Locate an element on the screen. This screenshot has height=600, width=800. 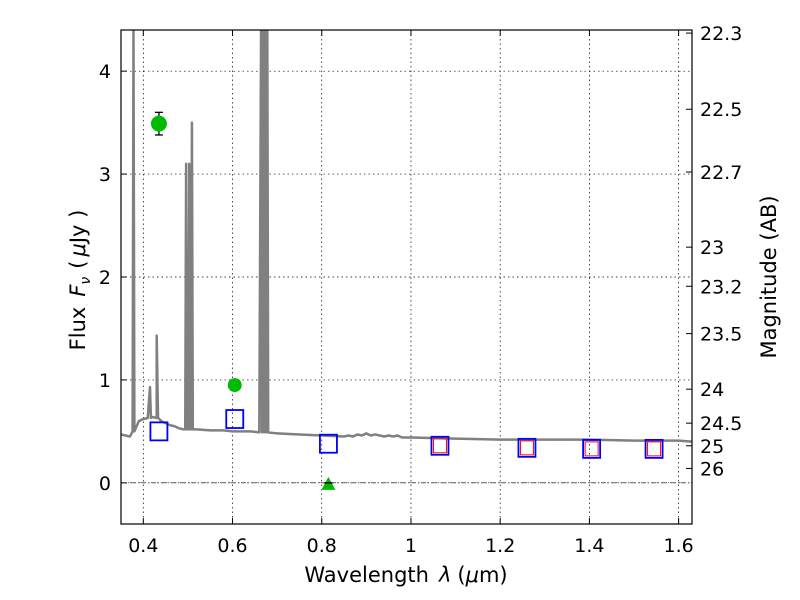
mag-tick-label: 22.5 is located at coordinates (721, 110).